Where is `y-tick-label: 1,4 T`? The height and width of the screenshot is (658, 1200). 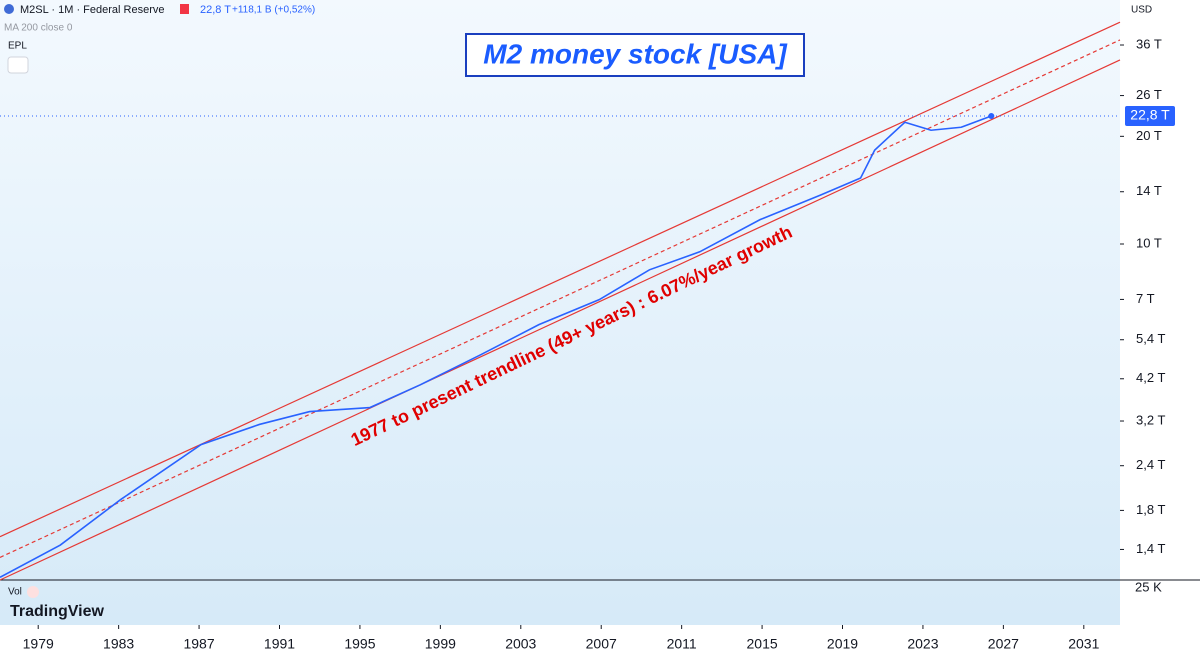 y-tick-label: 1,4 T is located at coordinates (1150, 548).